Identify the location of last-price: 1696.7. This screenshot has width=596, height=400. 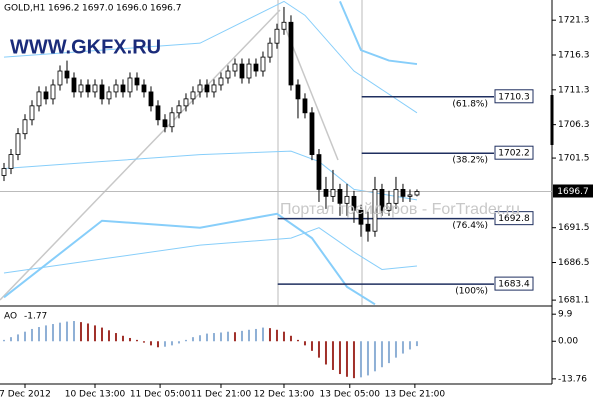
(573, 192).